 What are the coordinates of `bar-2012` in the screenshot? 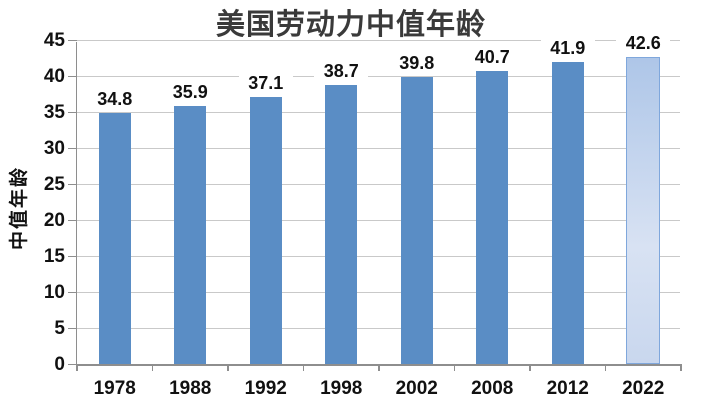 It's located at (567, 213).